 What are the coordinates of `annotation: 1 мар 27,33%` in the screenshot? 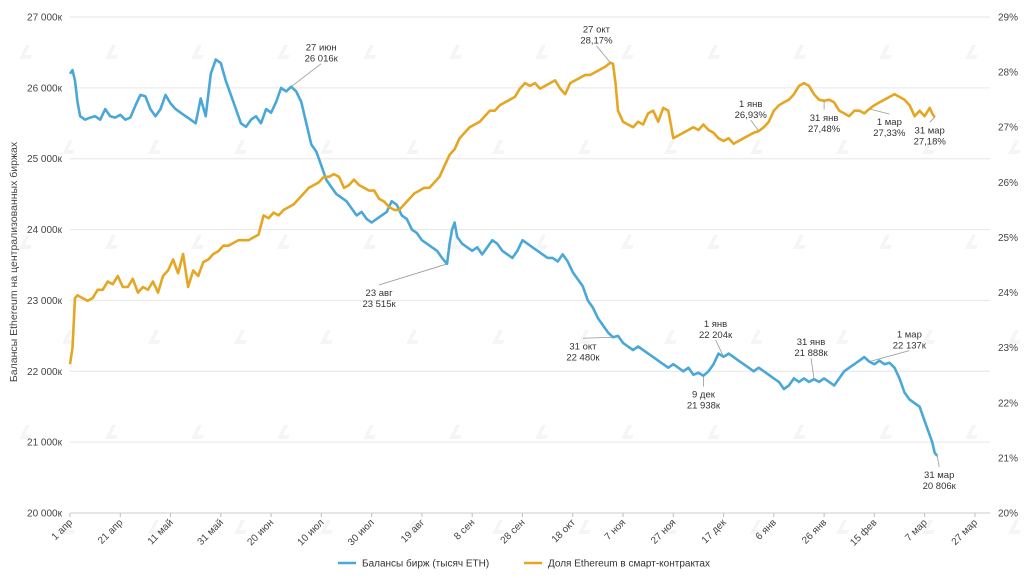 It's located at (887, 123).